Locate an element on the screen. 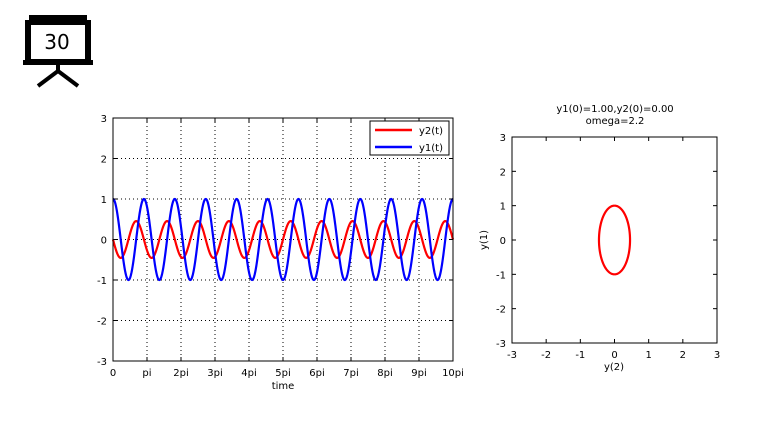 The image size is (759, 426). tick-marks is located at coordinates (614, 240).